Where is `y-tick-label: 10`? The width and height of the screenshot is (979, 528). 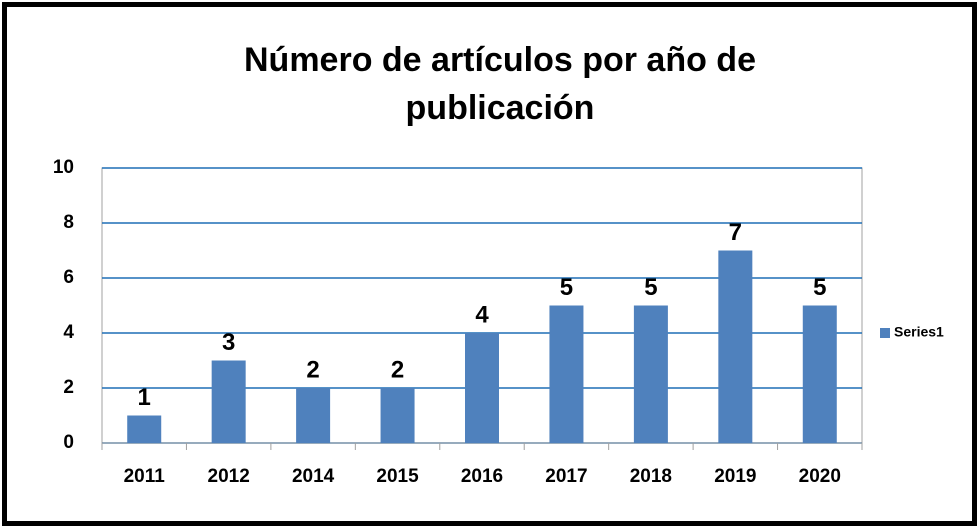
y-tick-label: 10 is located at coordinates (63, 167).